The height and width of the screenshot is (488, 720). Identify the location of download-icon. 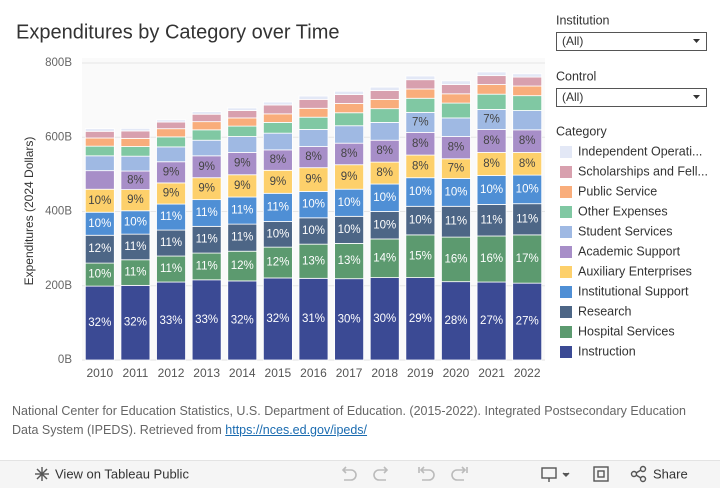
(555, 474).